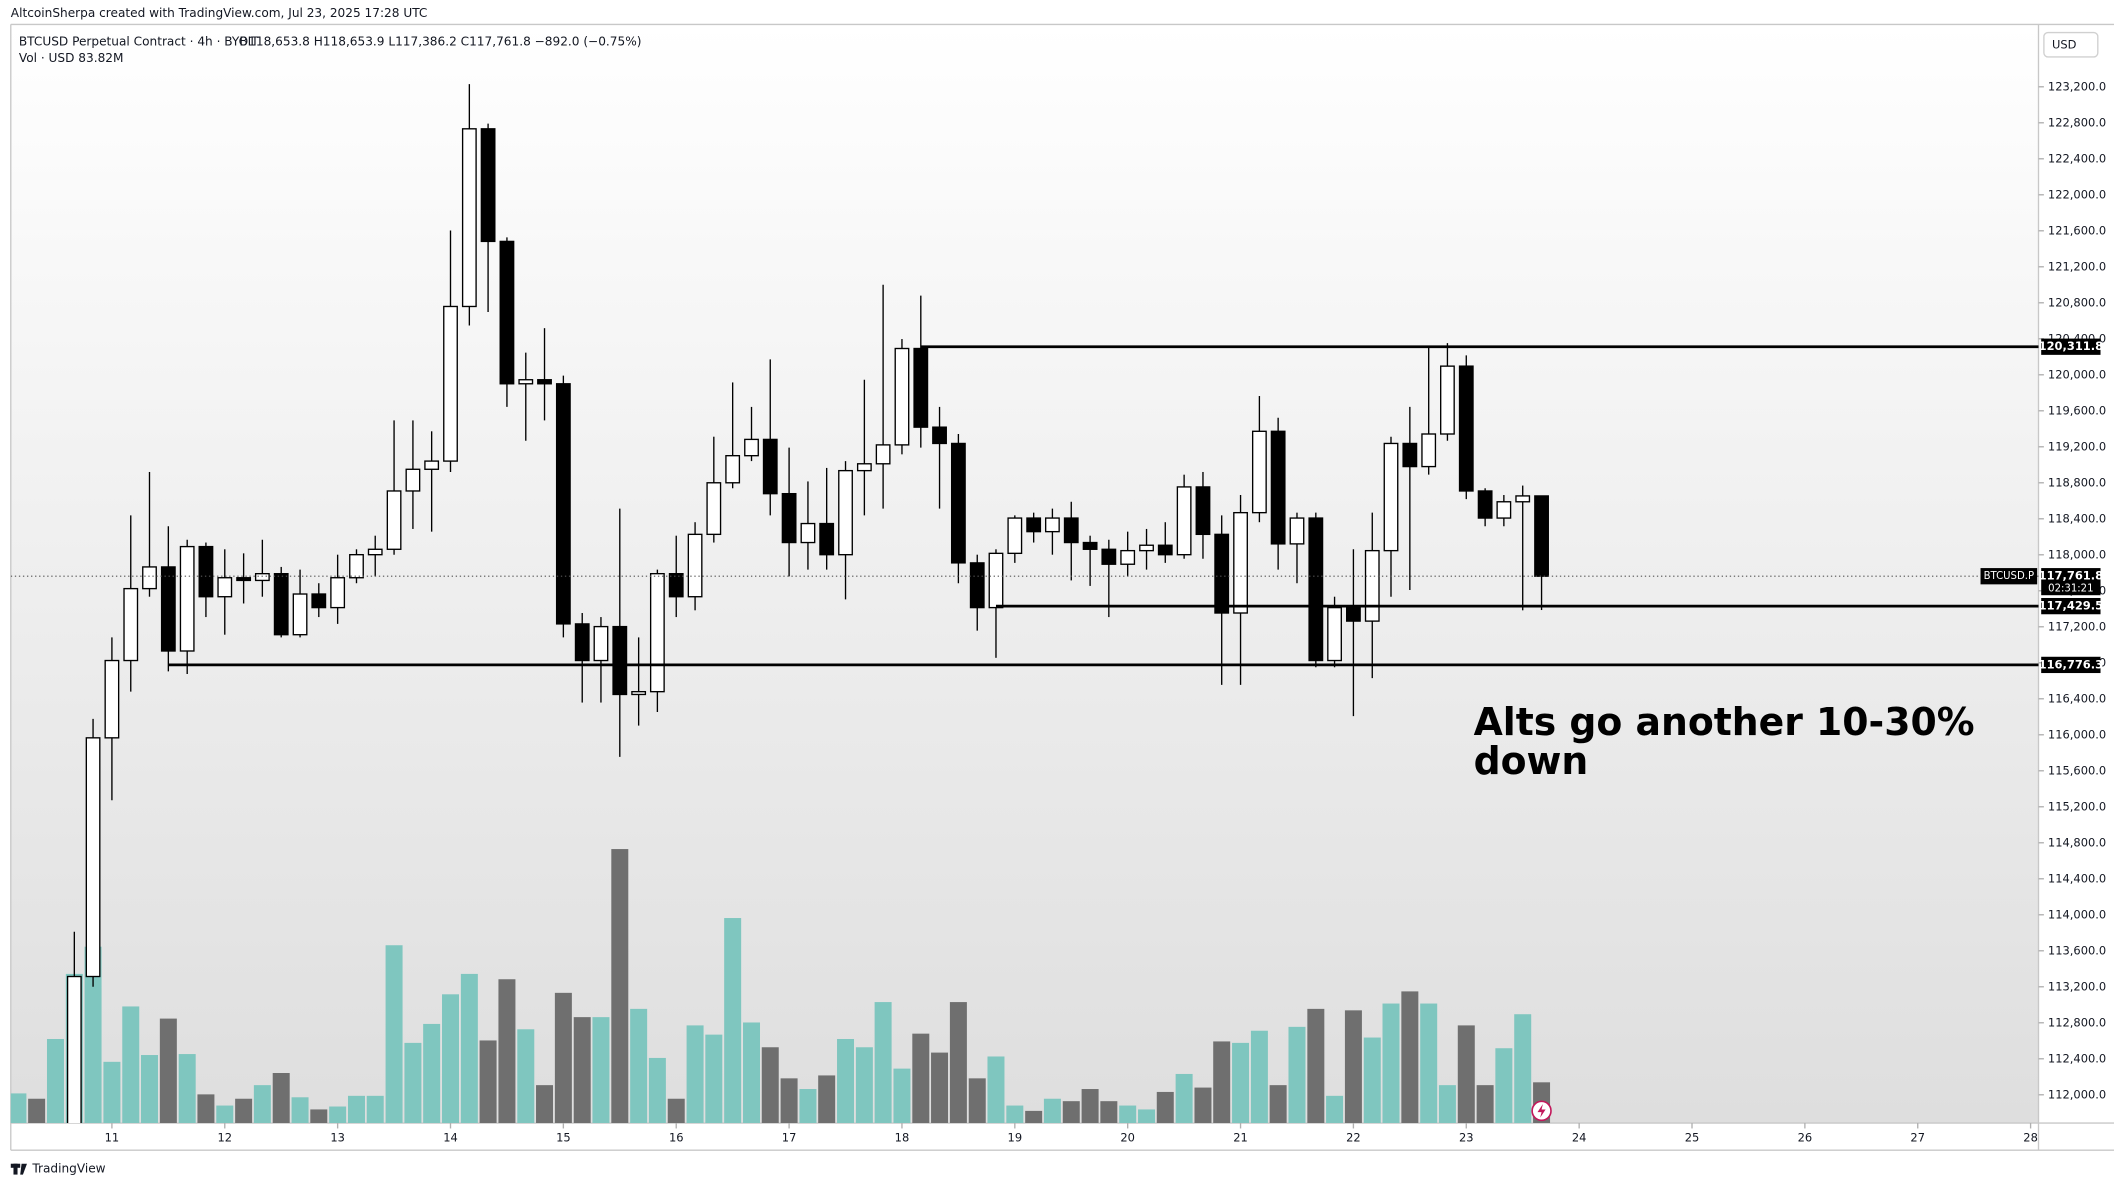 The width and height of the screenshot is (2114, 1180). I want to click on y-tick-label: 120,800.0, so click(2077, 302).